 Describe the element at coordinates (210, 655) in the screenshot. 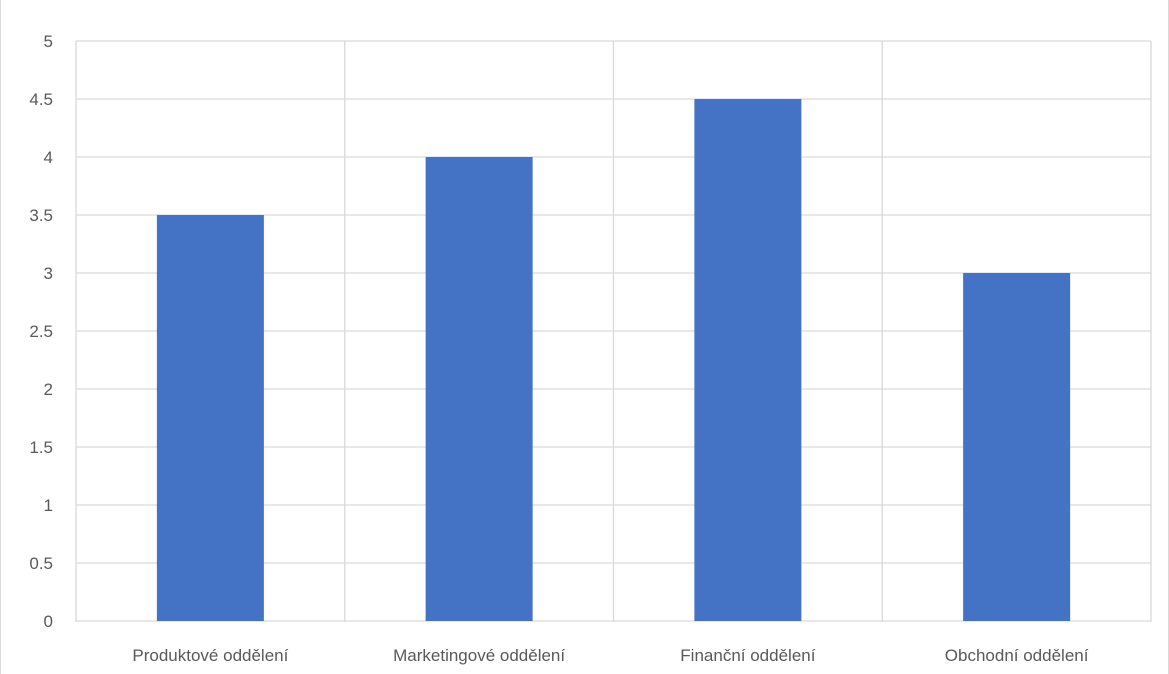

I see `x-tick-label: Produktové oddělení` at that location.